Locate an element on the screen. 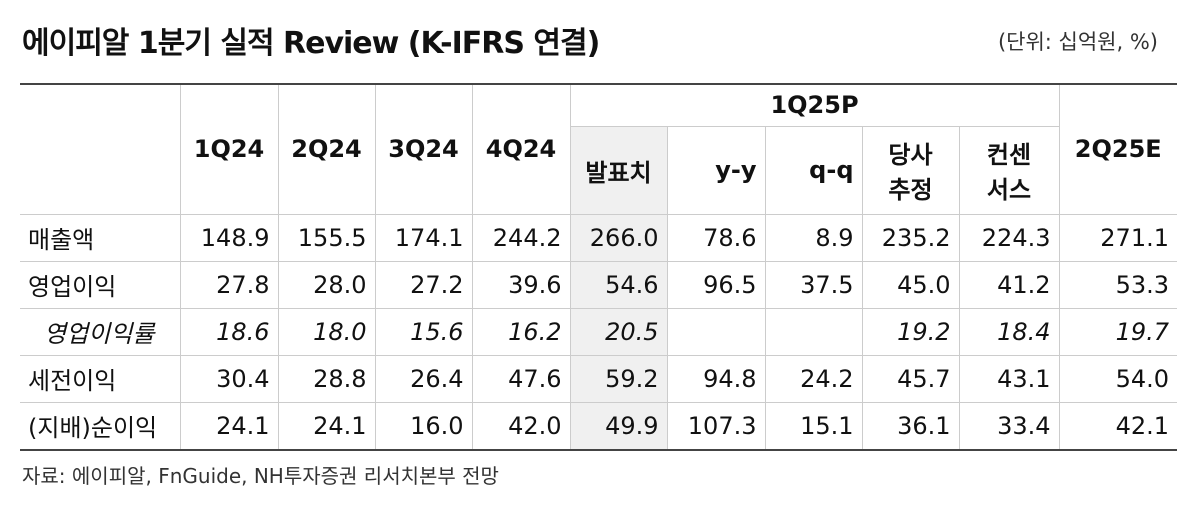 The width and height of the screenshot is (1200, 519). cell: 27.2 is located at coordinates (423, 284).